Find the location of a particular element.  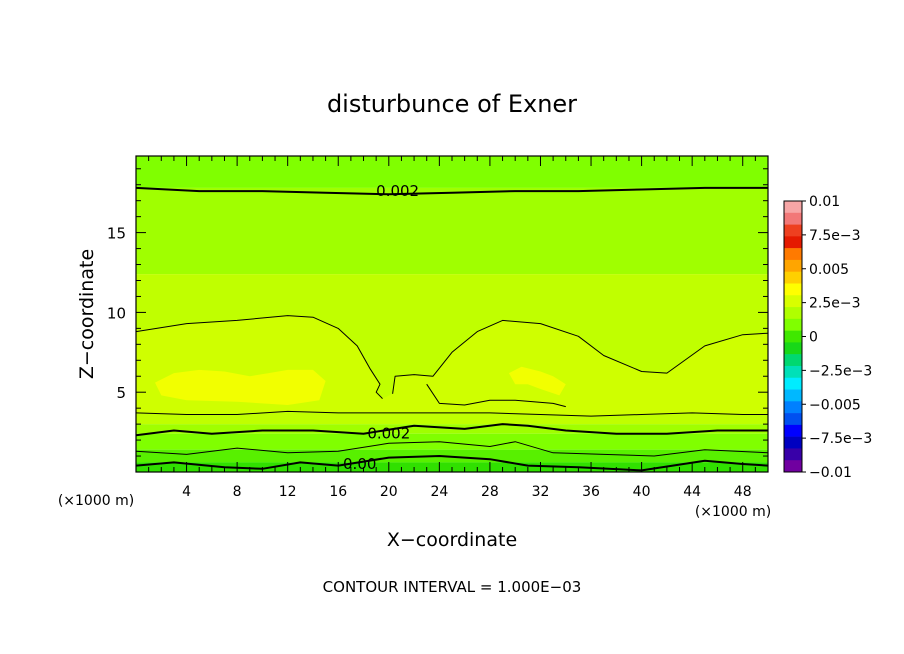

x-unit-right: (×1000 m) is located at coordinates (733, 512).